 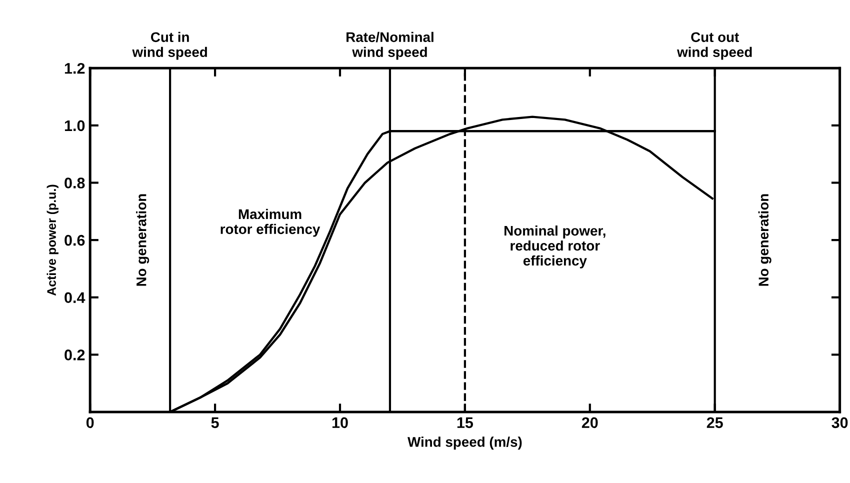 What do you see at coordinates (714, 46) in the screenshot?
I see `ref-line-label: Cut out wind speed` at bounding box center [714, 46].